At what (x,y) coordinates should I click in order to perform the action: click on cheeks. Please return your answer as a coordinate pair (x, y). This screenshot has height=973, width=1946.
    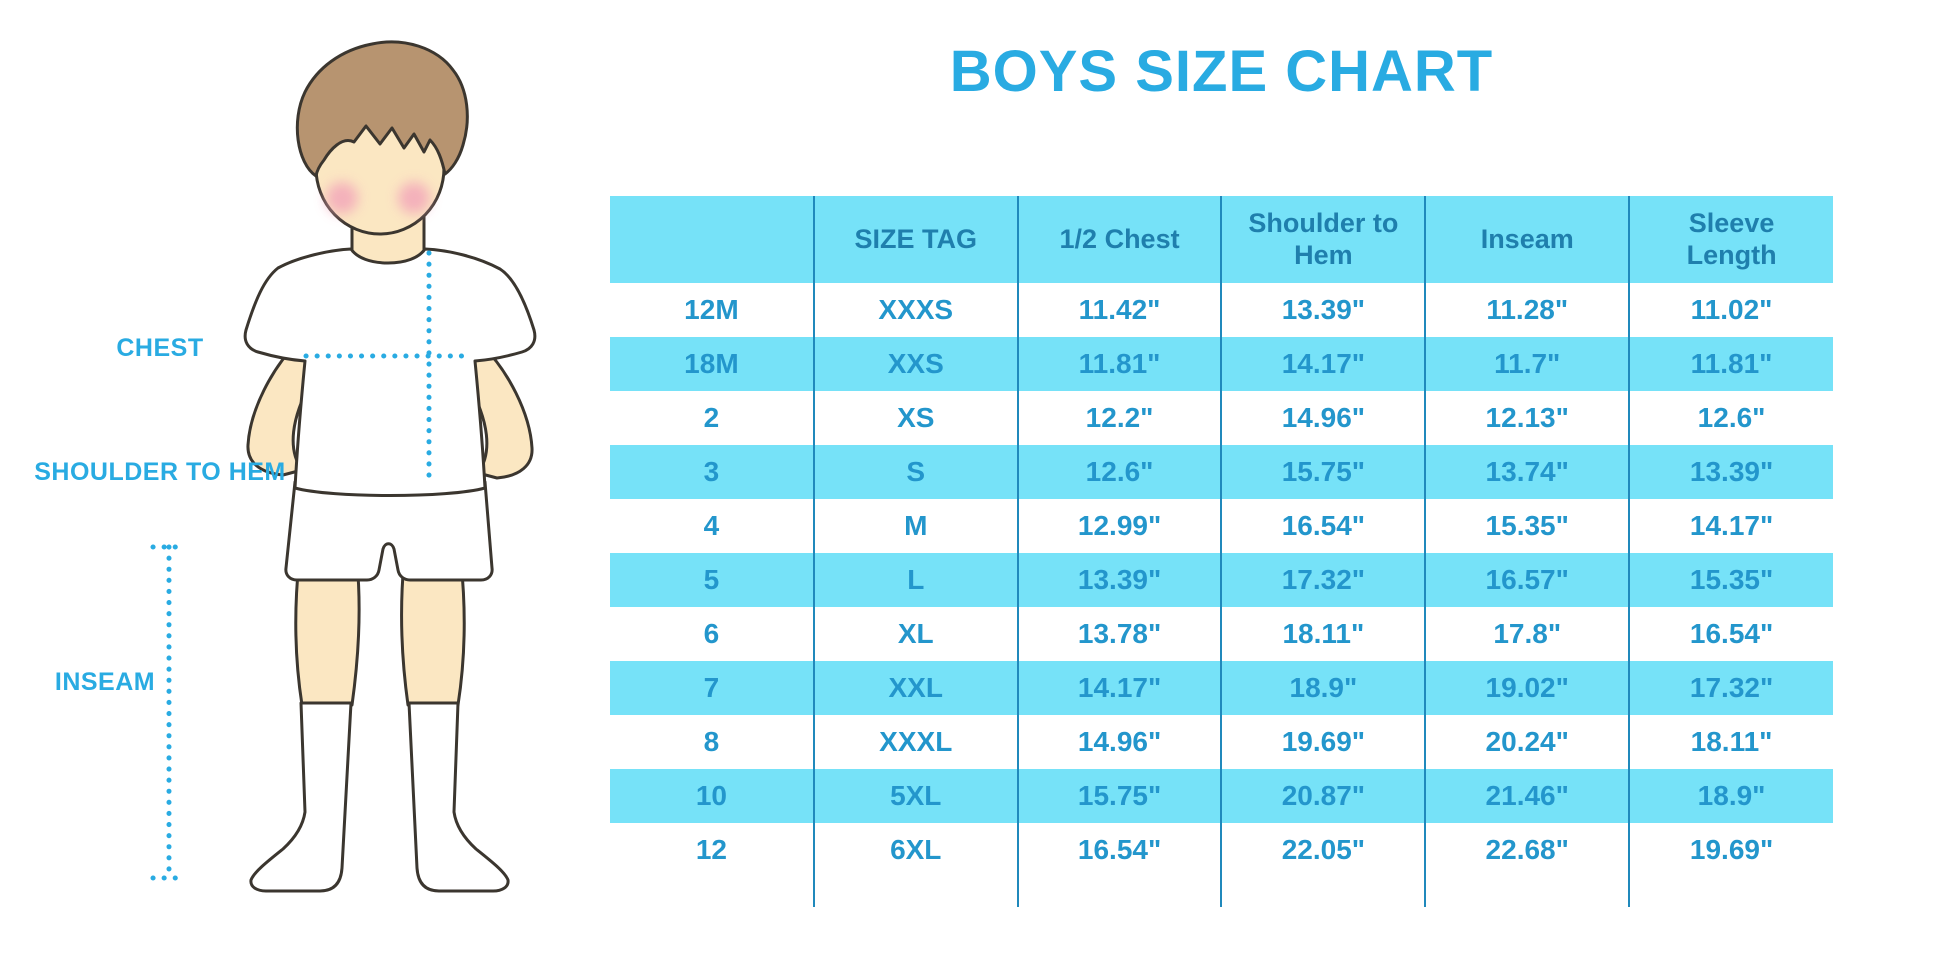
    Looking at the image, I should click on (378, 198).